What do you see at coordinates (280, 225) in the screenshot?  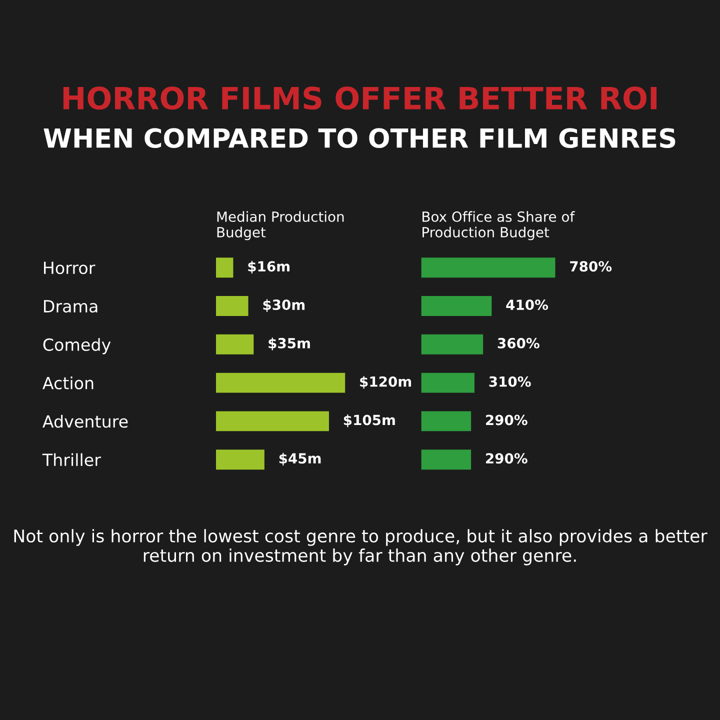 I see `chart-title: Median Production Budget` at bounding box center [280, 225].